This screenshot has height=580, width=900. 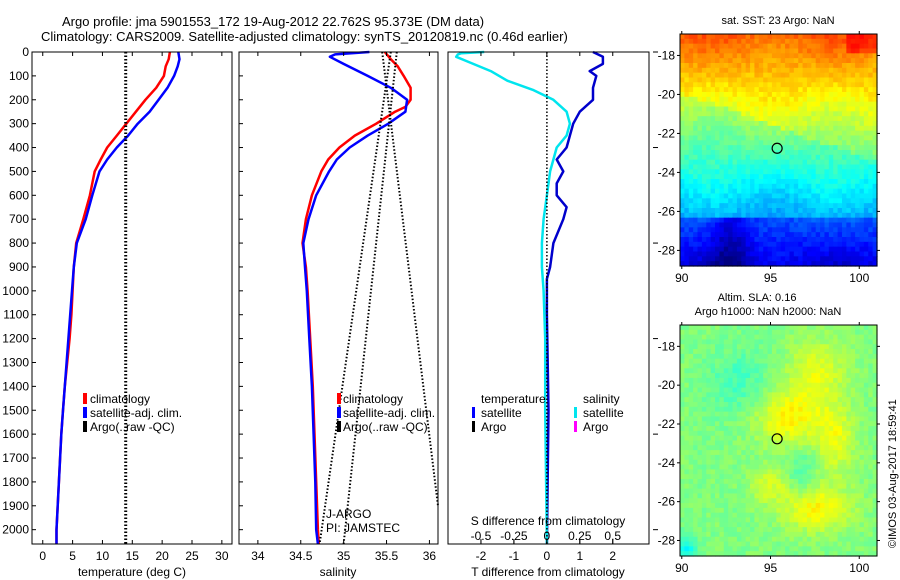 What do you see at coordinates (15, 506) in the screenshot?
I see `y-tick-label: 1900` at bounding box center [15, 506].